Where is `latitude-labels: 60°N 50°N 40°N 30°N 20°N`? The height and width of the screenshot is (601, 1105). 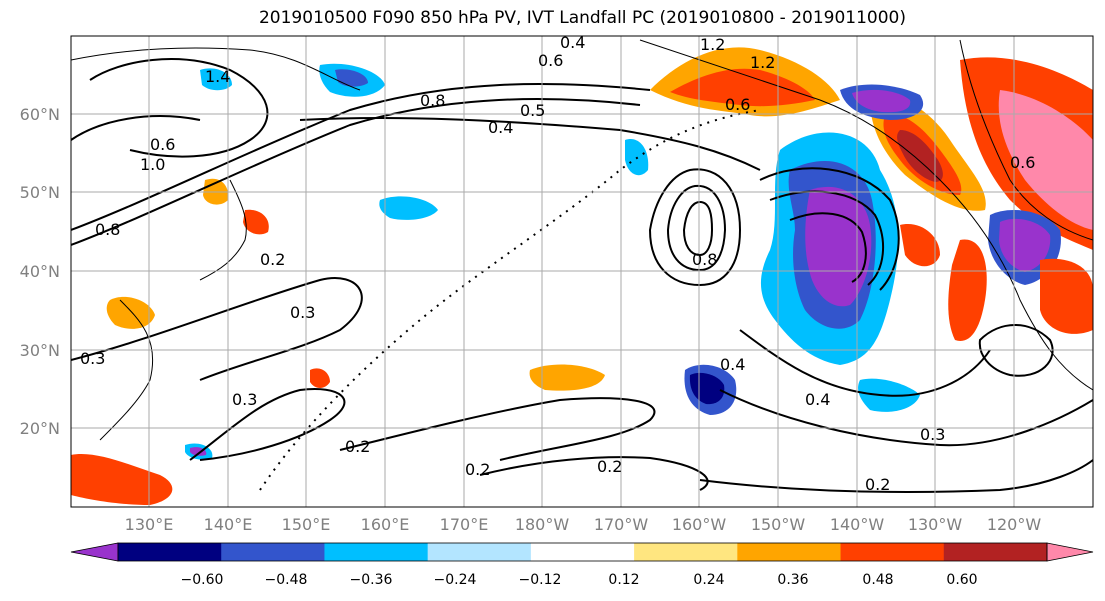
latitude-labels: 60°N 50°N 40°N 30°N 20°N is located at coordinates (40, 271).